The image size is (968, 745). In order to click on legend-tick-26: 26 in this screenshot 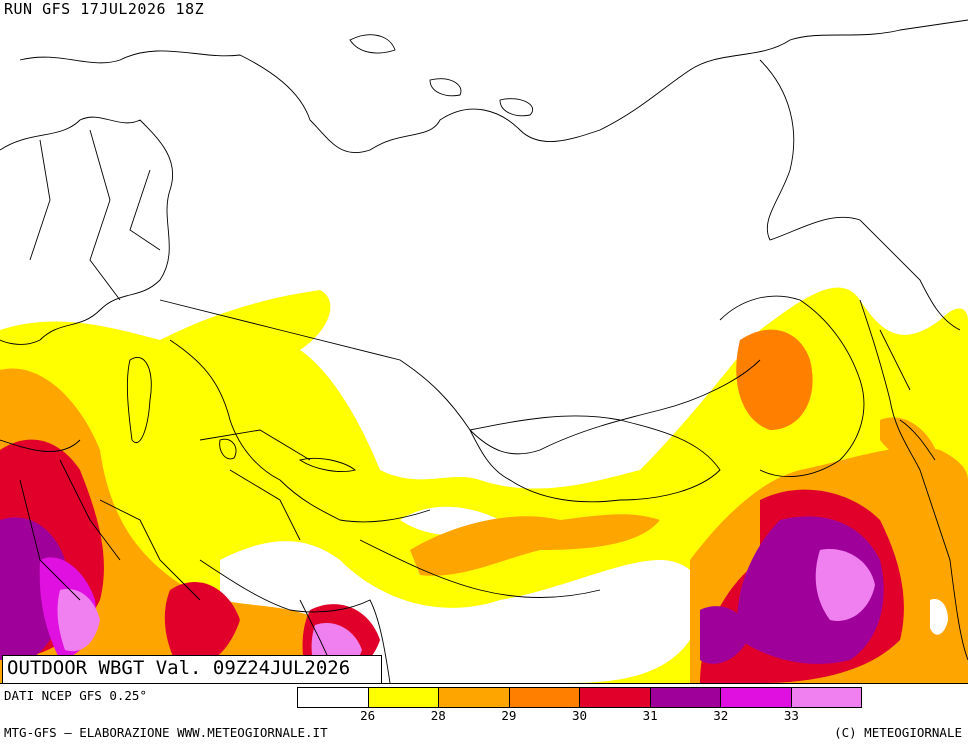, I will do `click(368, 715)`.